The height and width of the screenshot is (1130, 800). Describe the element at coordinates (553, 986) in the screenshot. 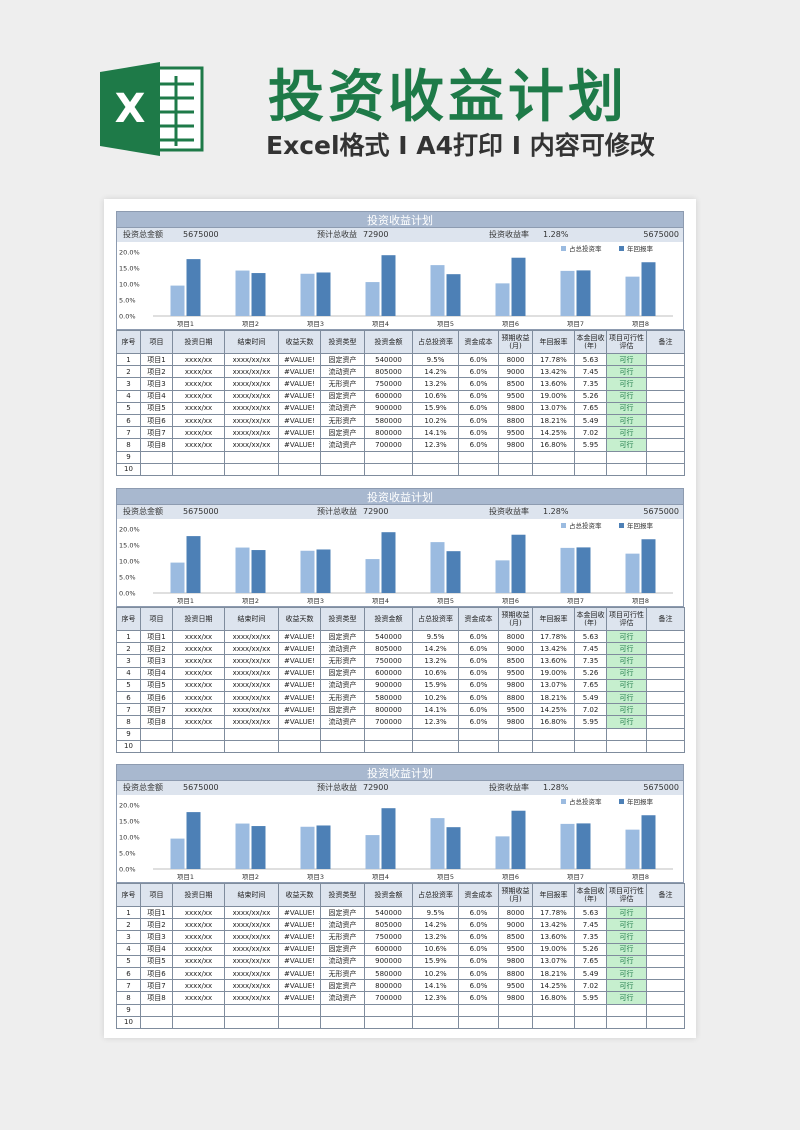

I see `table-cell: 14.25%` at that location.